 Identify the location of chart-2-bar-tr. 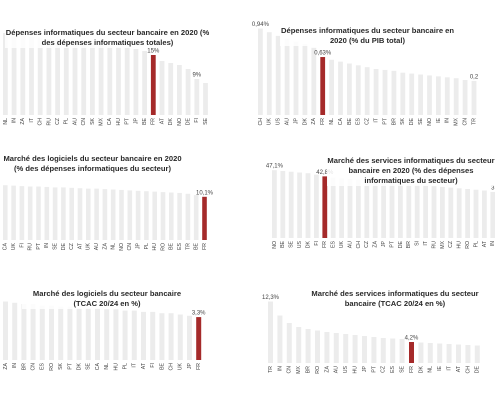
(474, 97).